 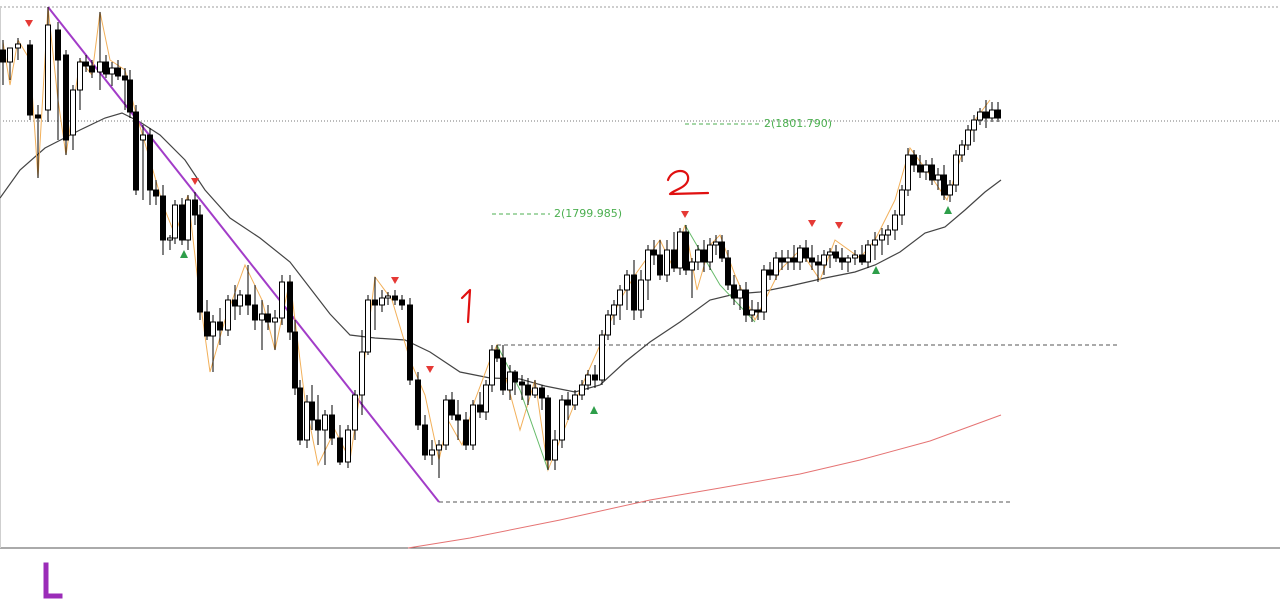 I want to click on level-label-1801: 2(1801.790), so click(x=798, y=123).